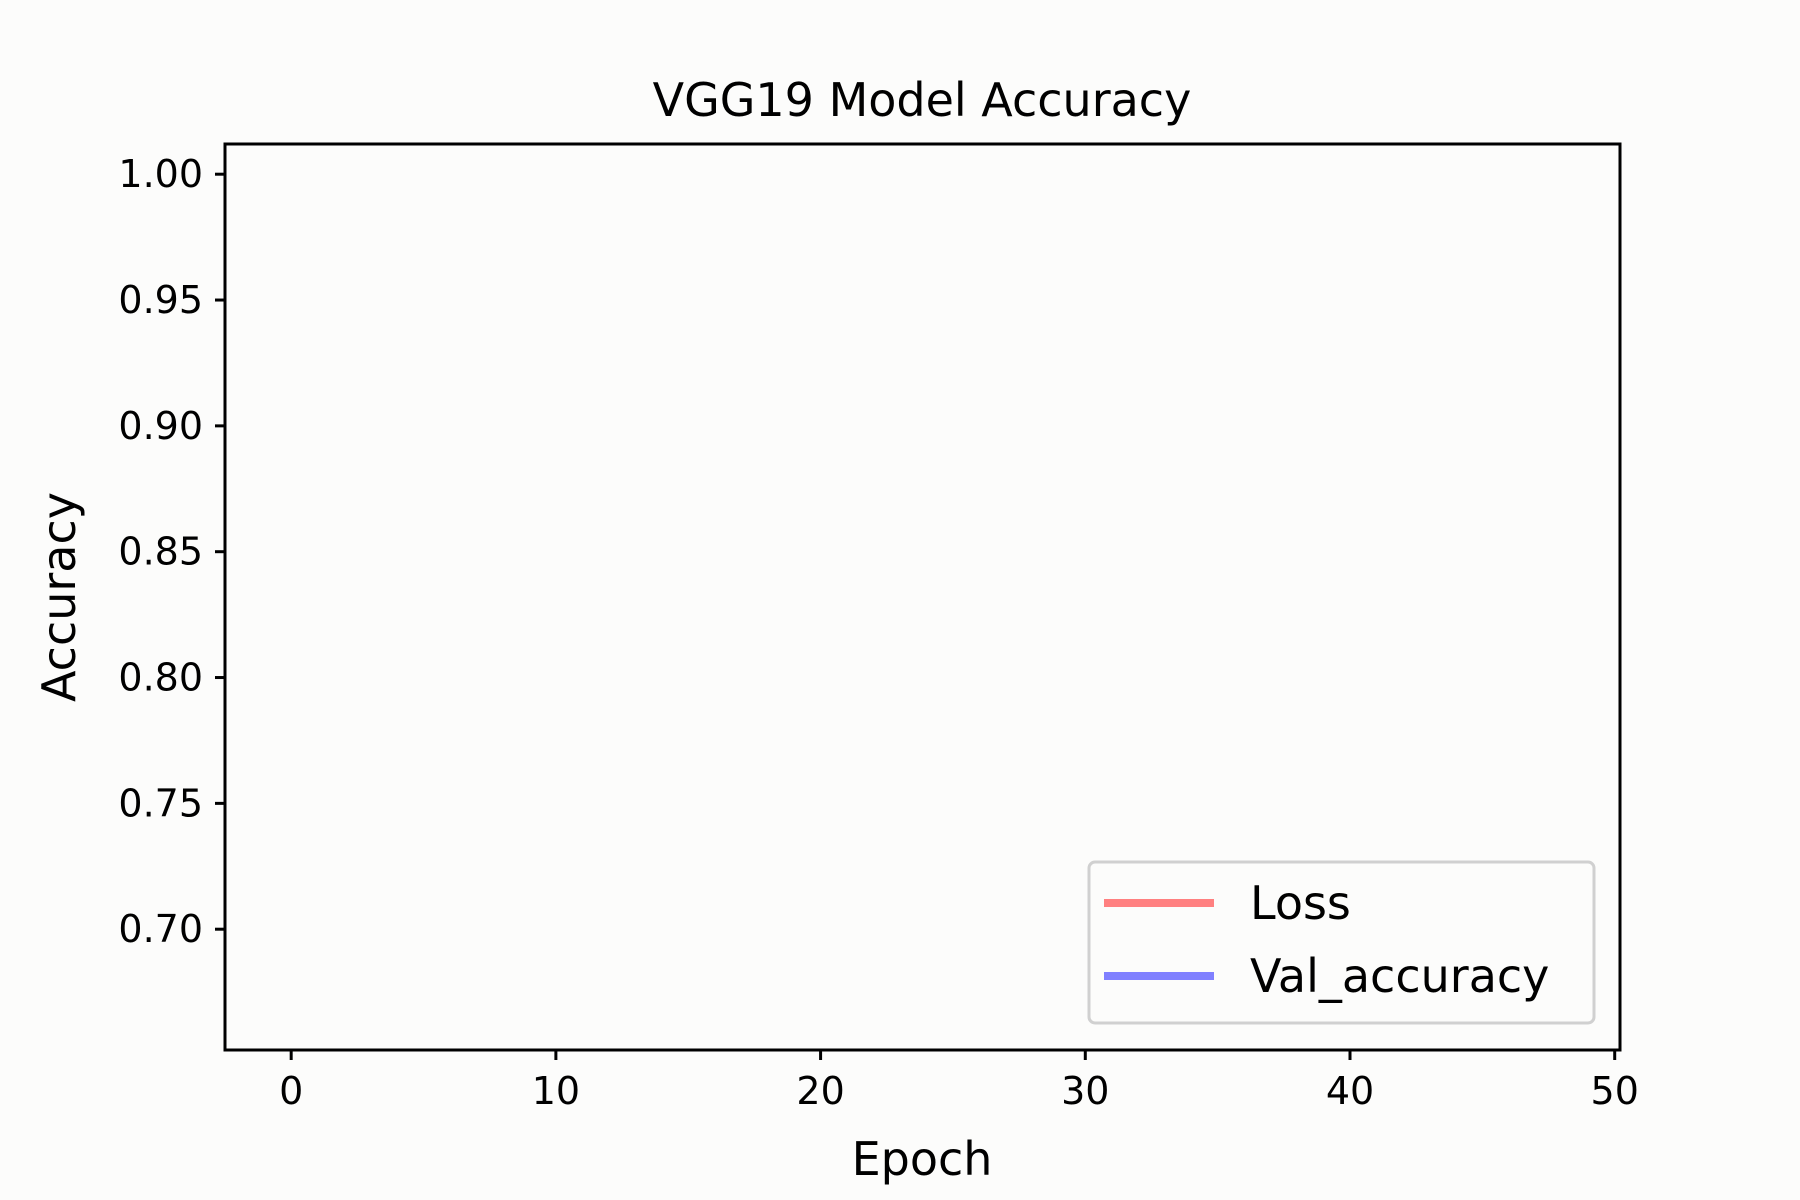  I want to click on chart-legend: Loss Val_accuracy, so click(1341, 942).